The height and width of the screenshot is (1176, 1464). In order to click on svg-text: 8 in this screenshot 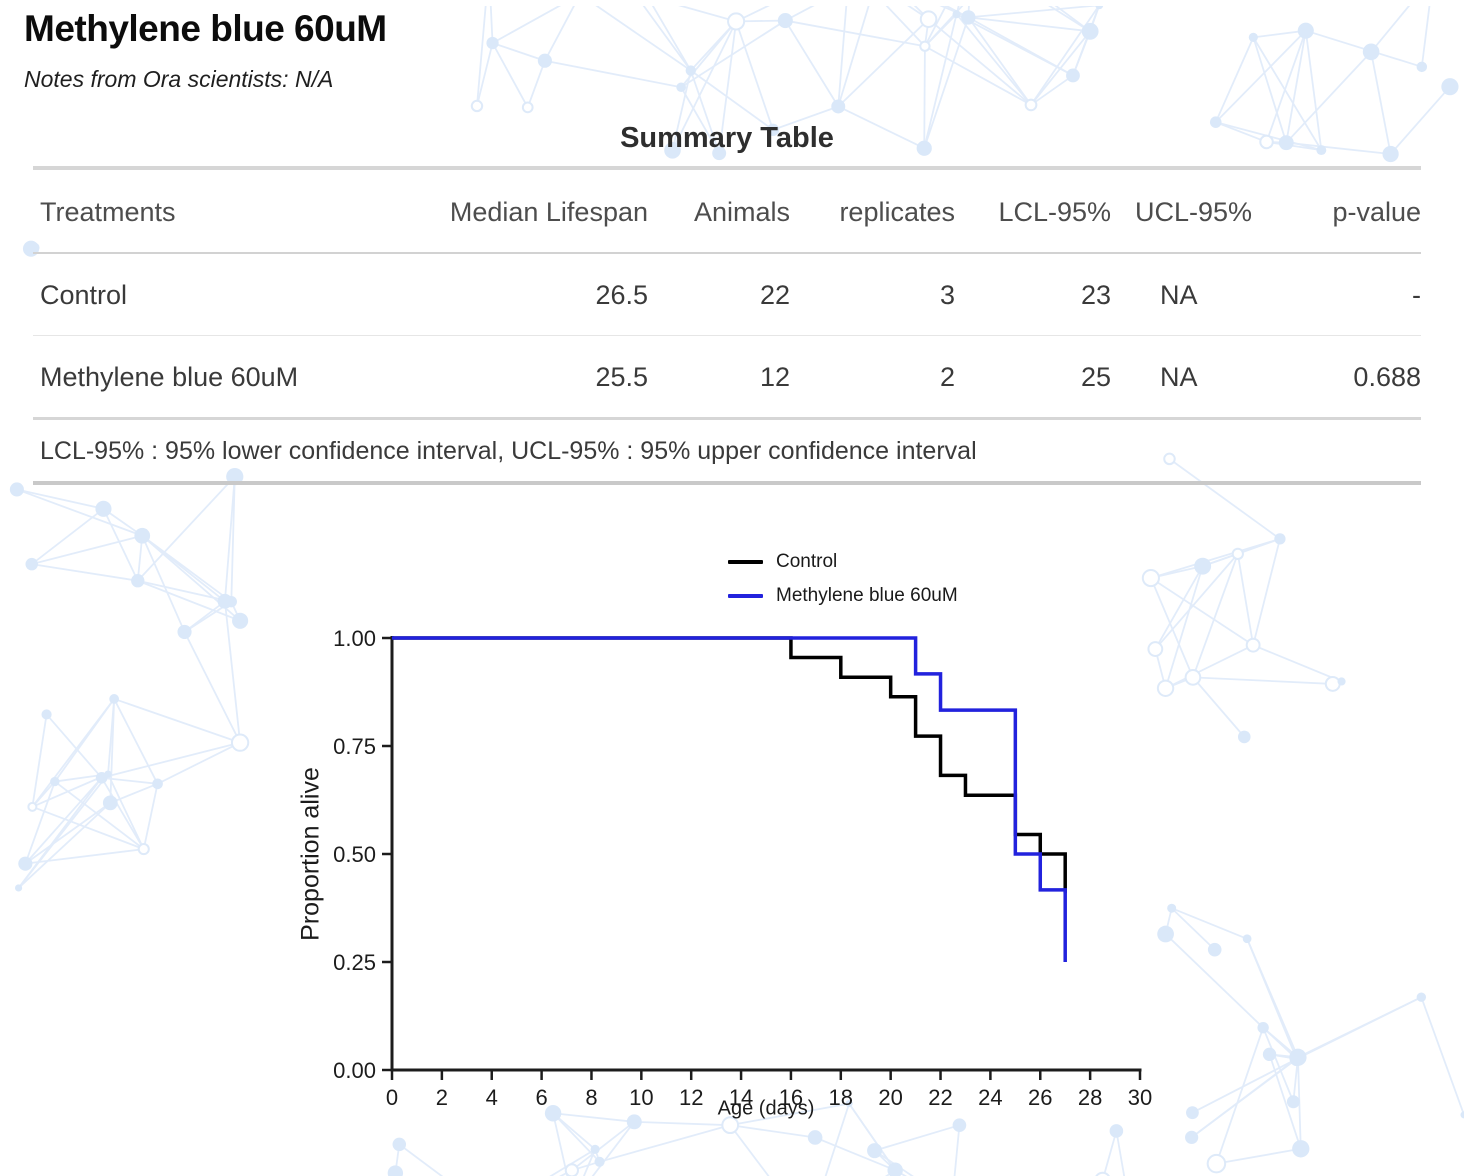, I will do `click(591, 1097)`.